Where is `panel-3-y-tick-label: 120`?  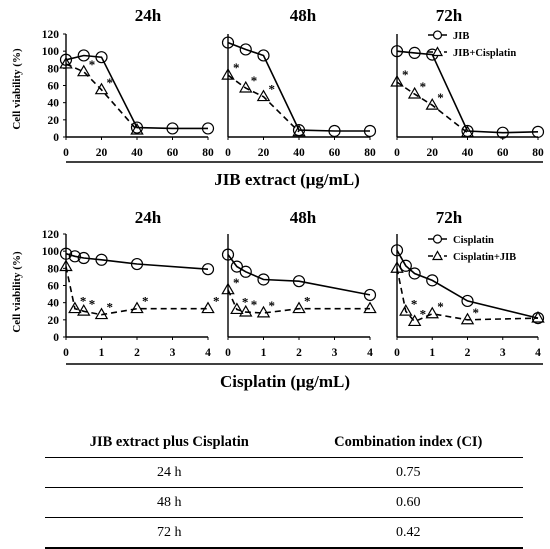 panel-3-y-tick-label: 120 is located at coordinates (51, 235).